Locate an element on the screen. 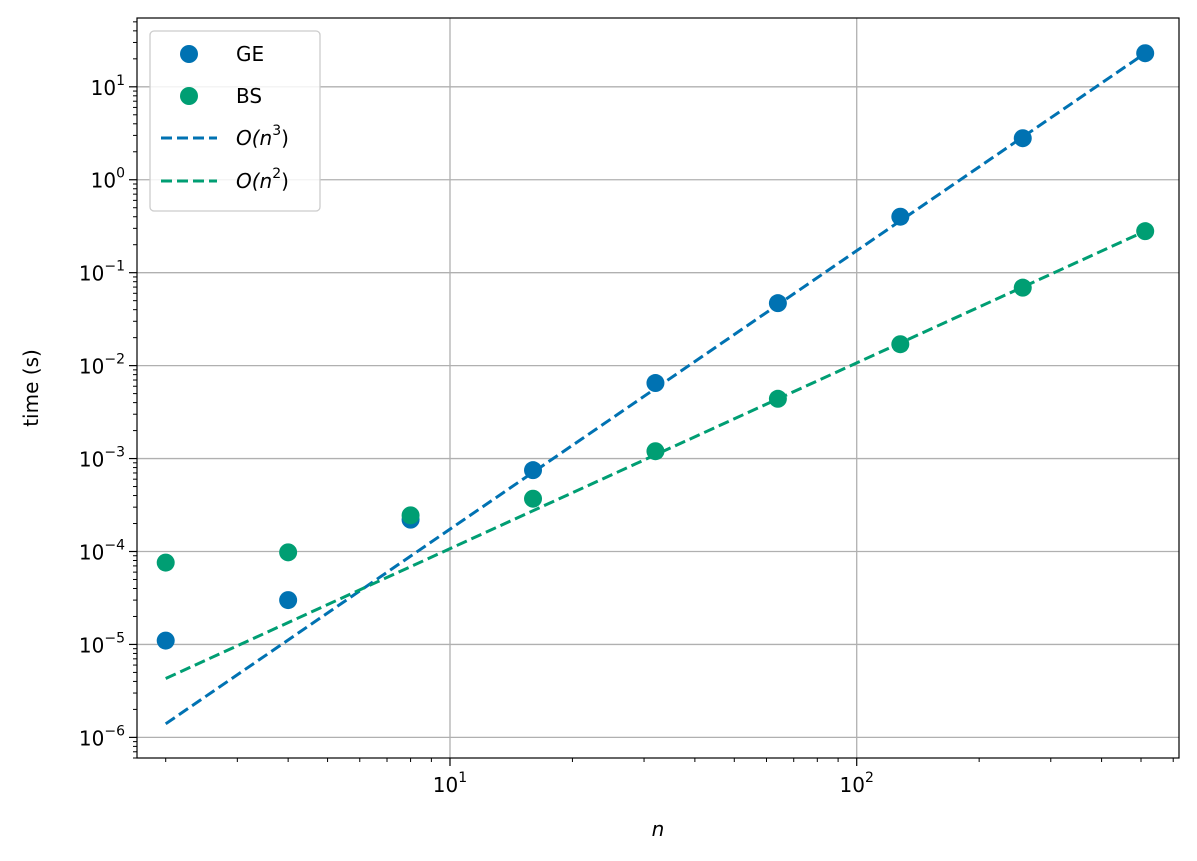 This screenshot has height=861, width=1197. y-tick-label: 10⁻³ is located at coordinates (102, 458).